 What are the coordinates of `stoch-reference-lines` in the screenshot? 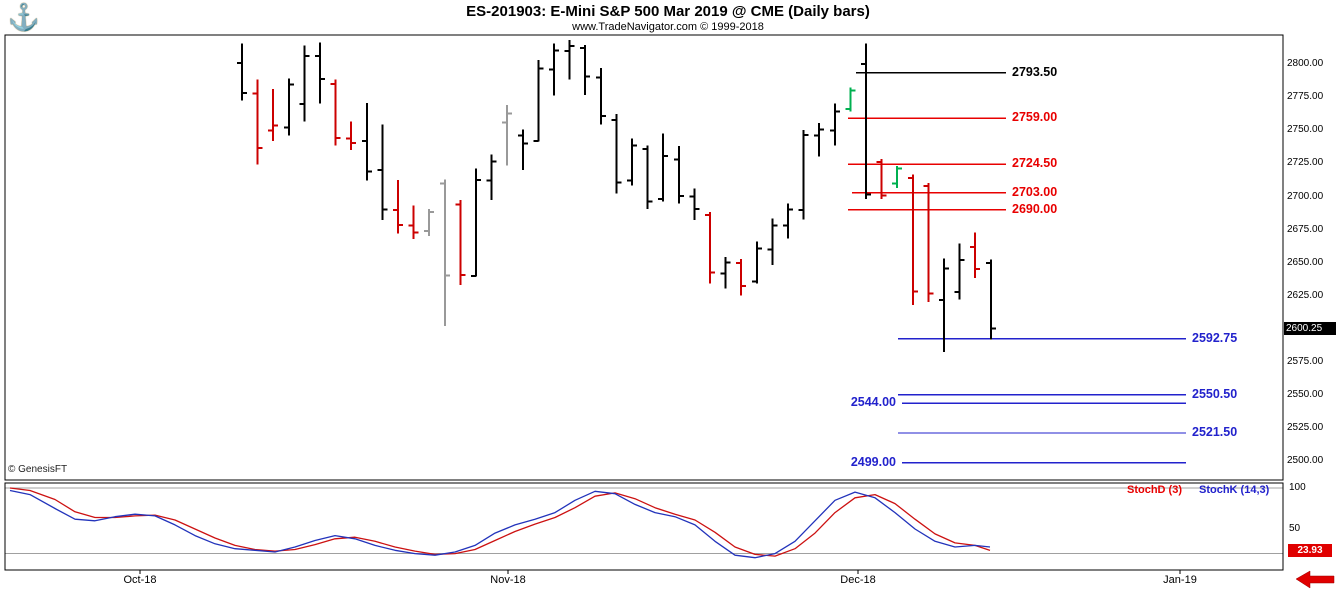 It's located at (644, 521).